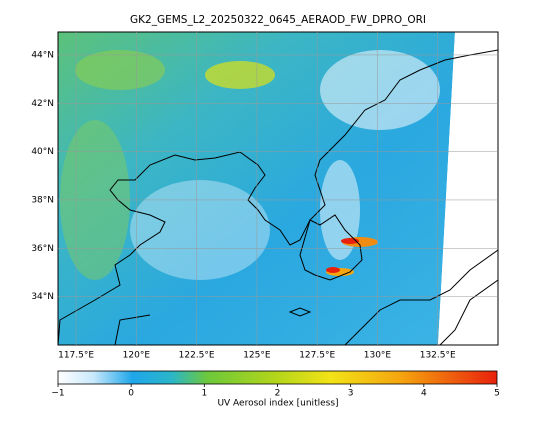 The width and height of the screenshot is (540, 427). Describe the element at coordinates (378, 356) in the screenshot. I see `lon-tick-label: 130°E` at that location.